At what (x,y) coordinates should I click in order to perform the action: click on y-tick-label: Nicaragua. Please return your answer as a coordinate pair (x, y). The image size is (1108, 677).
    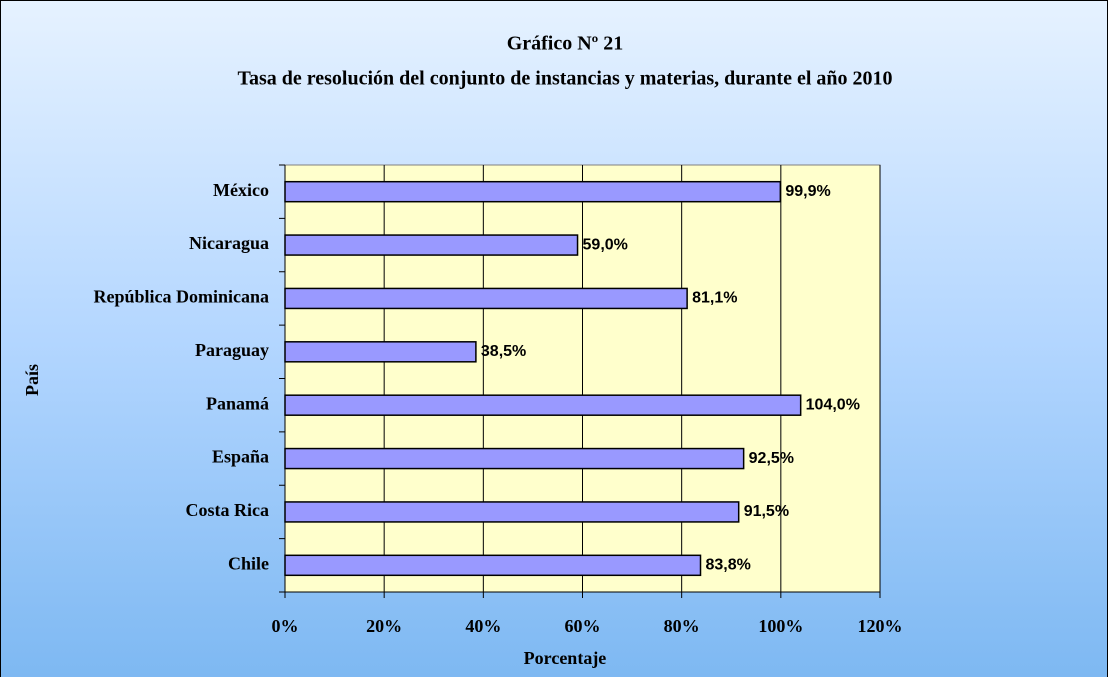
    Looking at the image, I should click on (229, 243).